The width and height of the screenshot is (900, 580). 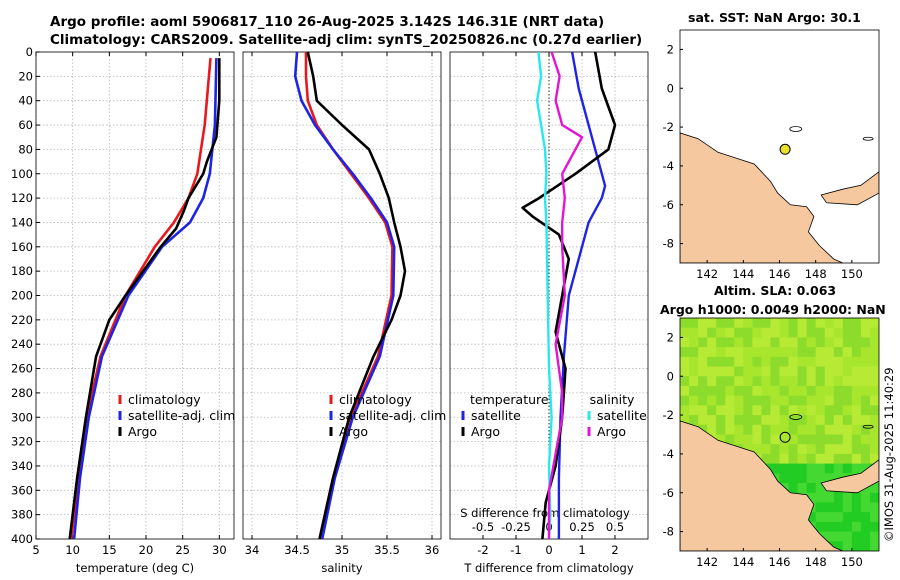 What do you see at coordinates (482, 550) in the screenshot?
I see `x-tick-label: -2` at bounding box center [482, 550].